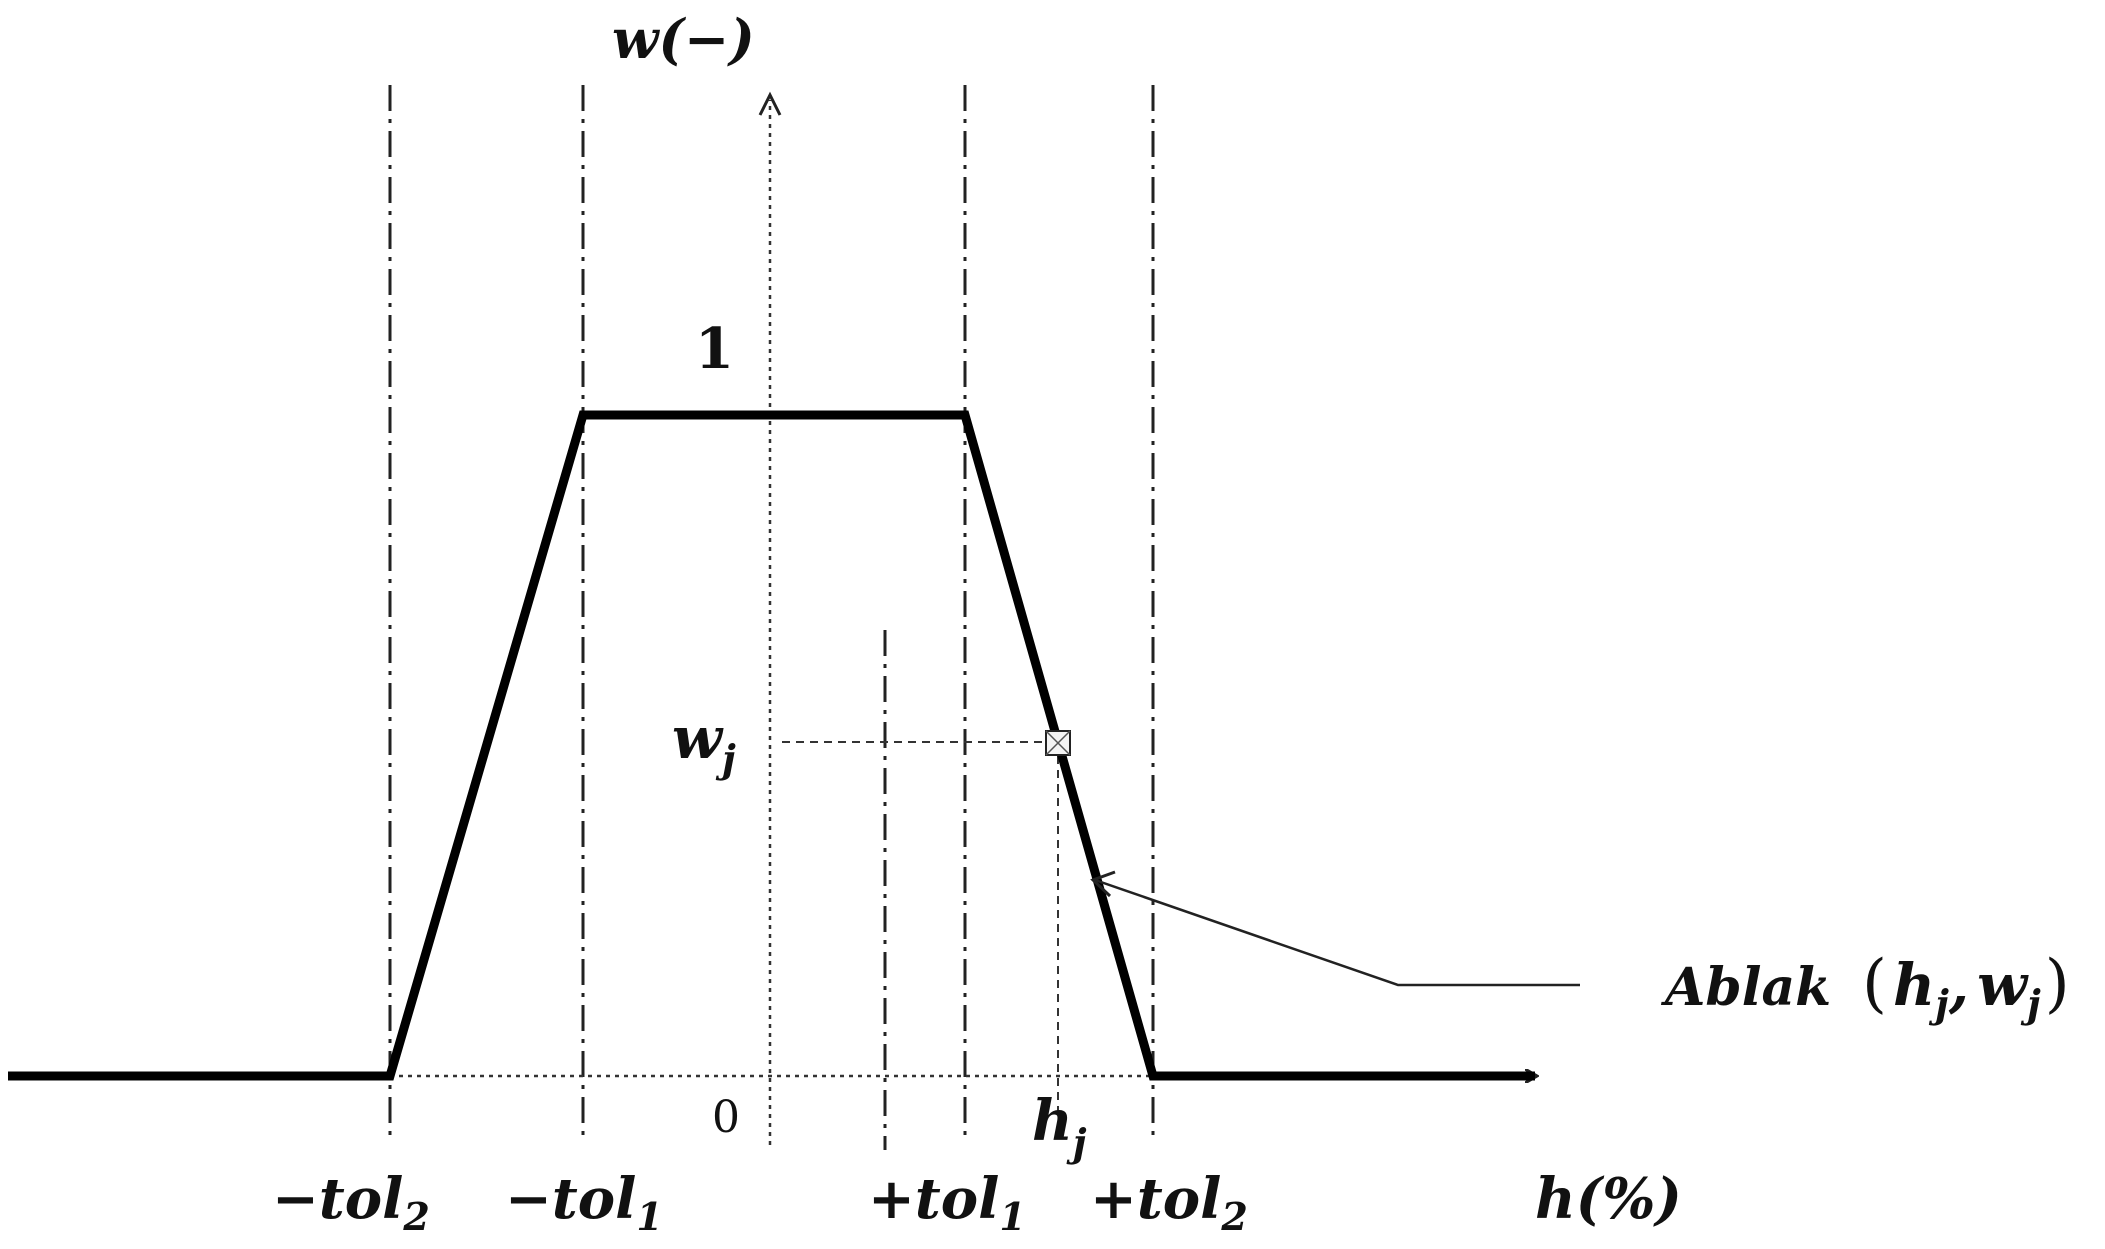 Image resolution: width=2105 pixels, height=1249 pixels. What do you see at coordinates (584, 1202) in the screenshot?
I see `tick-label-minus-tol1: −tol1` at bounding box center [584, 1202].